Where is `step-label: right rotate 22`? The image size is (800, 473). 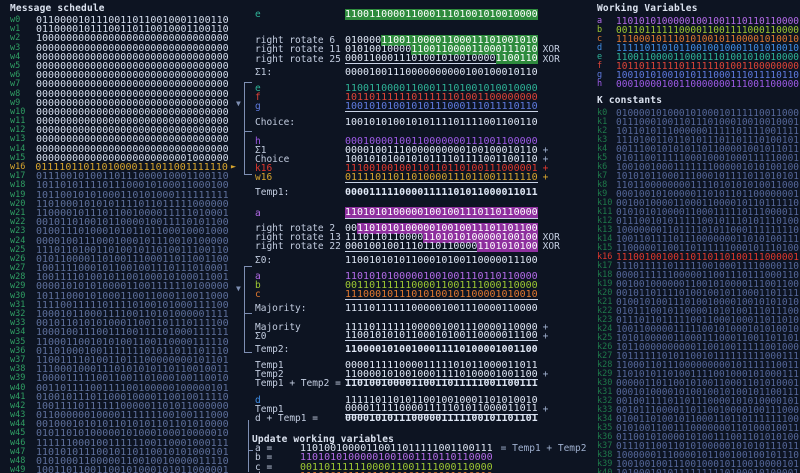 step-label: right rotate 22 is located at coordinates (298, 247).